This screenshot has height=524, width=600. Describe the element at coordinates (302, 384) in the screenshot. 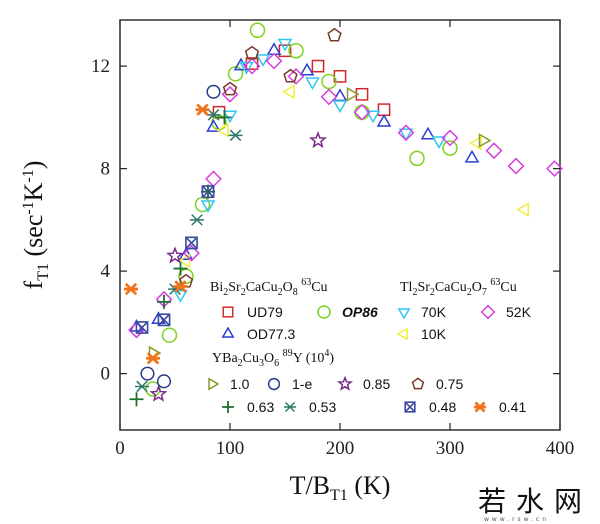

I see `legend-label-1-e: 1-e` at that location.